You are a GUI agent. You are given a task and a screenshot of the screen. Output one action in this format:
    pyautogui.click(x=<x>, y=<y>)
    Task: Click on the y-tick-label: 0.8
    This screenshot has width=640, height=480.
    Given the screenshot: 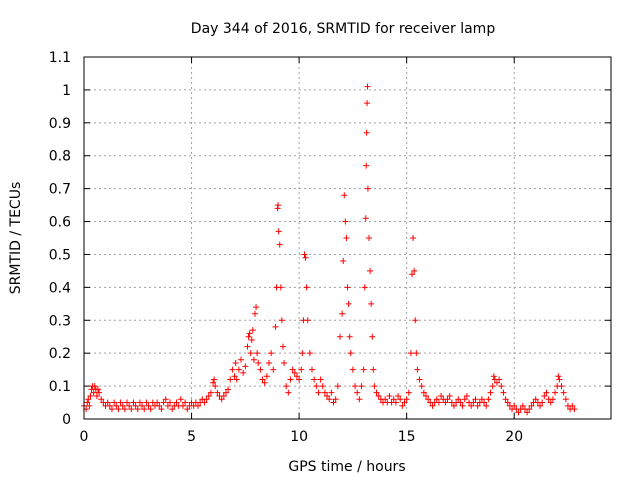 What is the action you would take?
    pyautogui.click(x=60, y=157)
    